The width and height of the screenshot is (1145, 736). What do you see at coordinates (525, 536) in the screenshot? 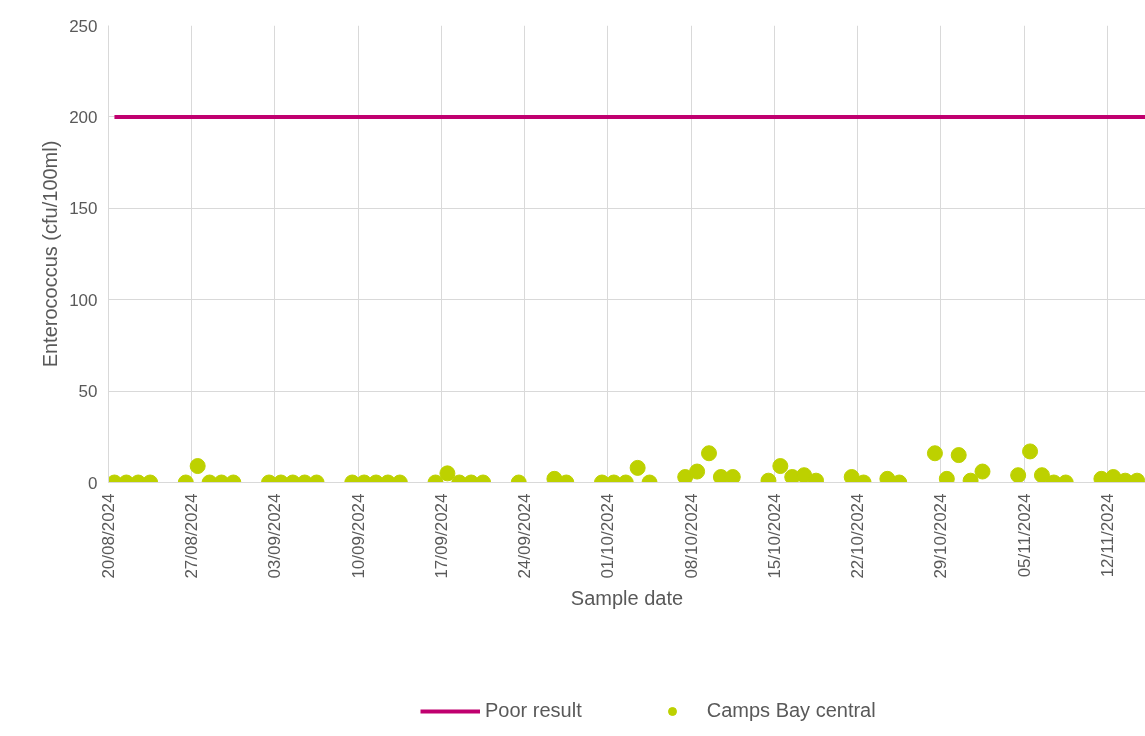
I see `x-tick-label: 24/09/2024` at bounding box center [525, 536].